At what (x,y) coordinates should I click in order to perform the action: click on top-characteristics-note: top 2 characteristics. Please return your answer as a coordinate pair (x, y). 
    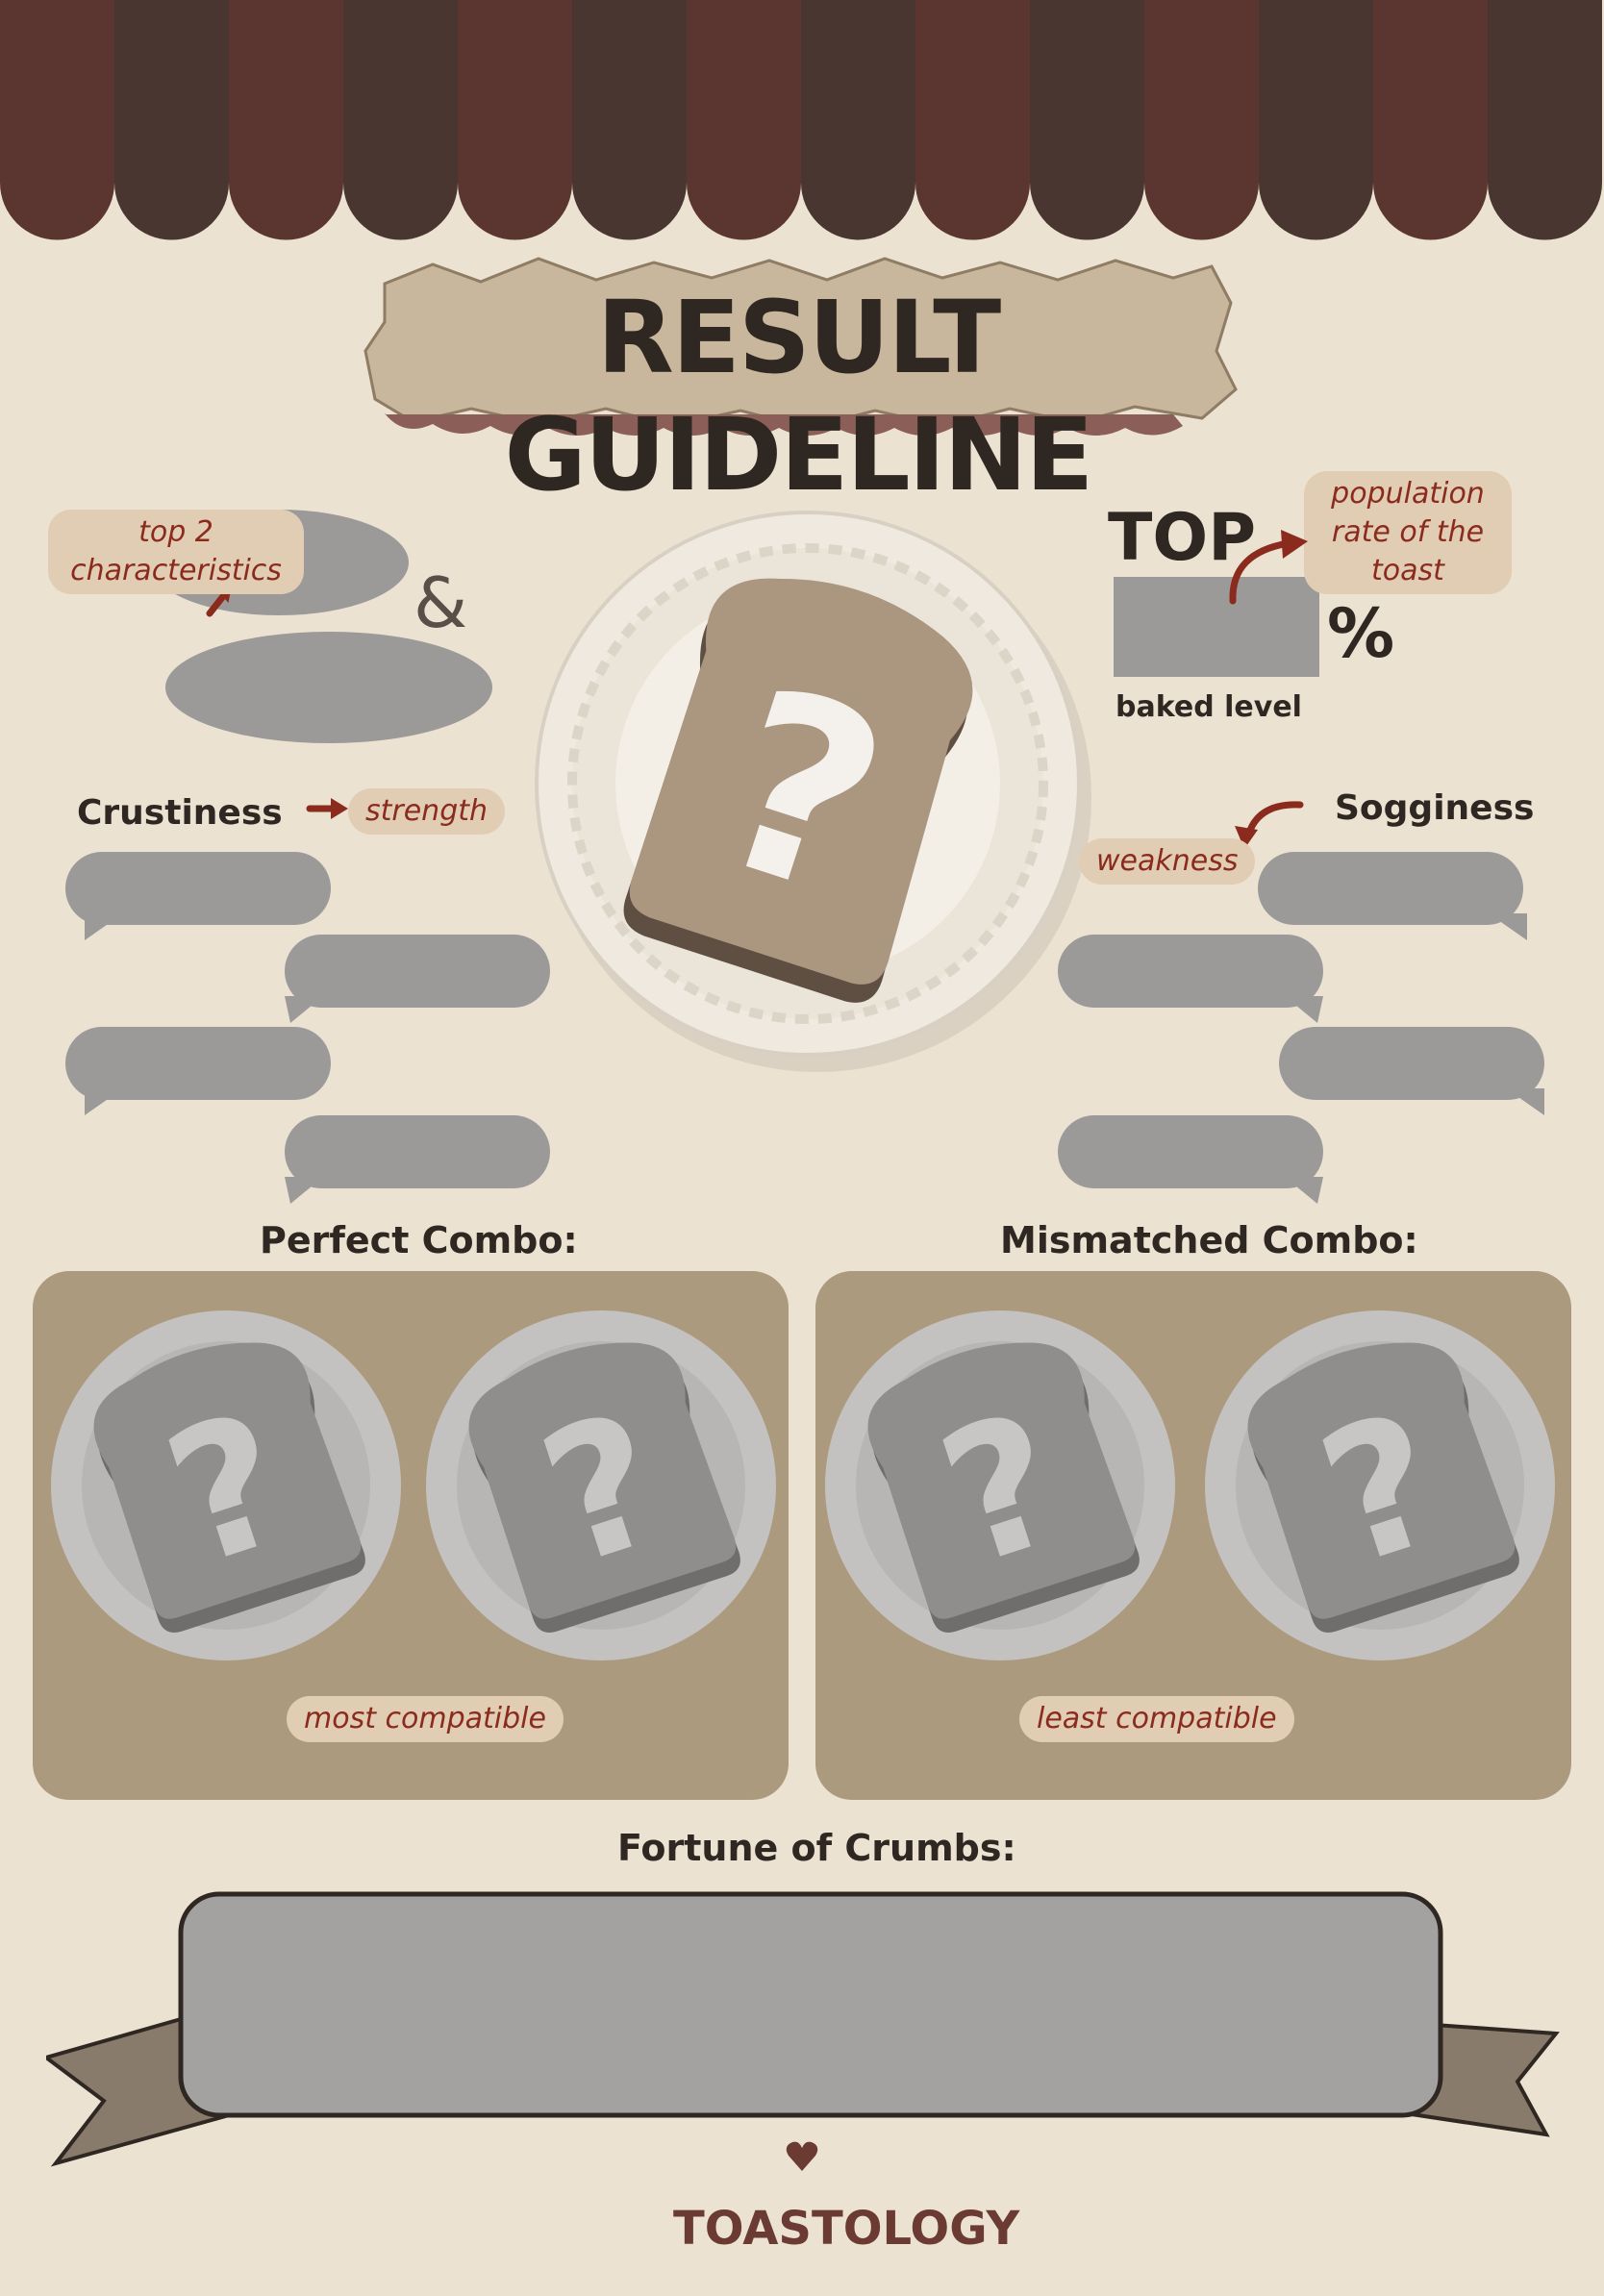
    Looking at the image, I should click on (176, 552).